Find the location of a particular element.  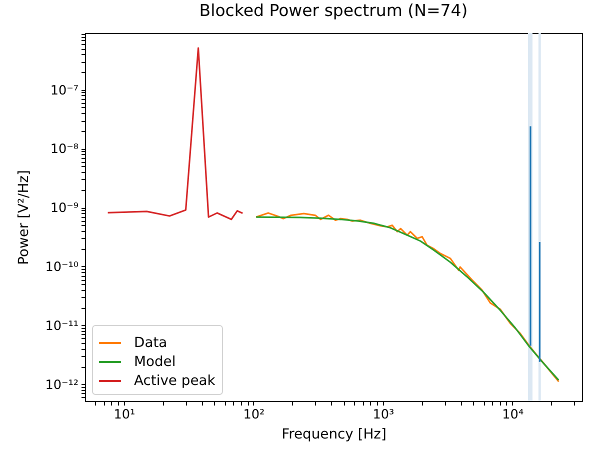

y-tick-label: 10⁻⁹ is located at coordinates (64, 208).